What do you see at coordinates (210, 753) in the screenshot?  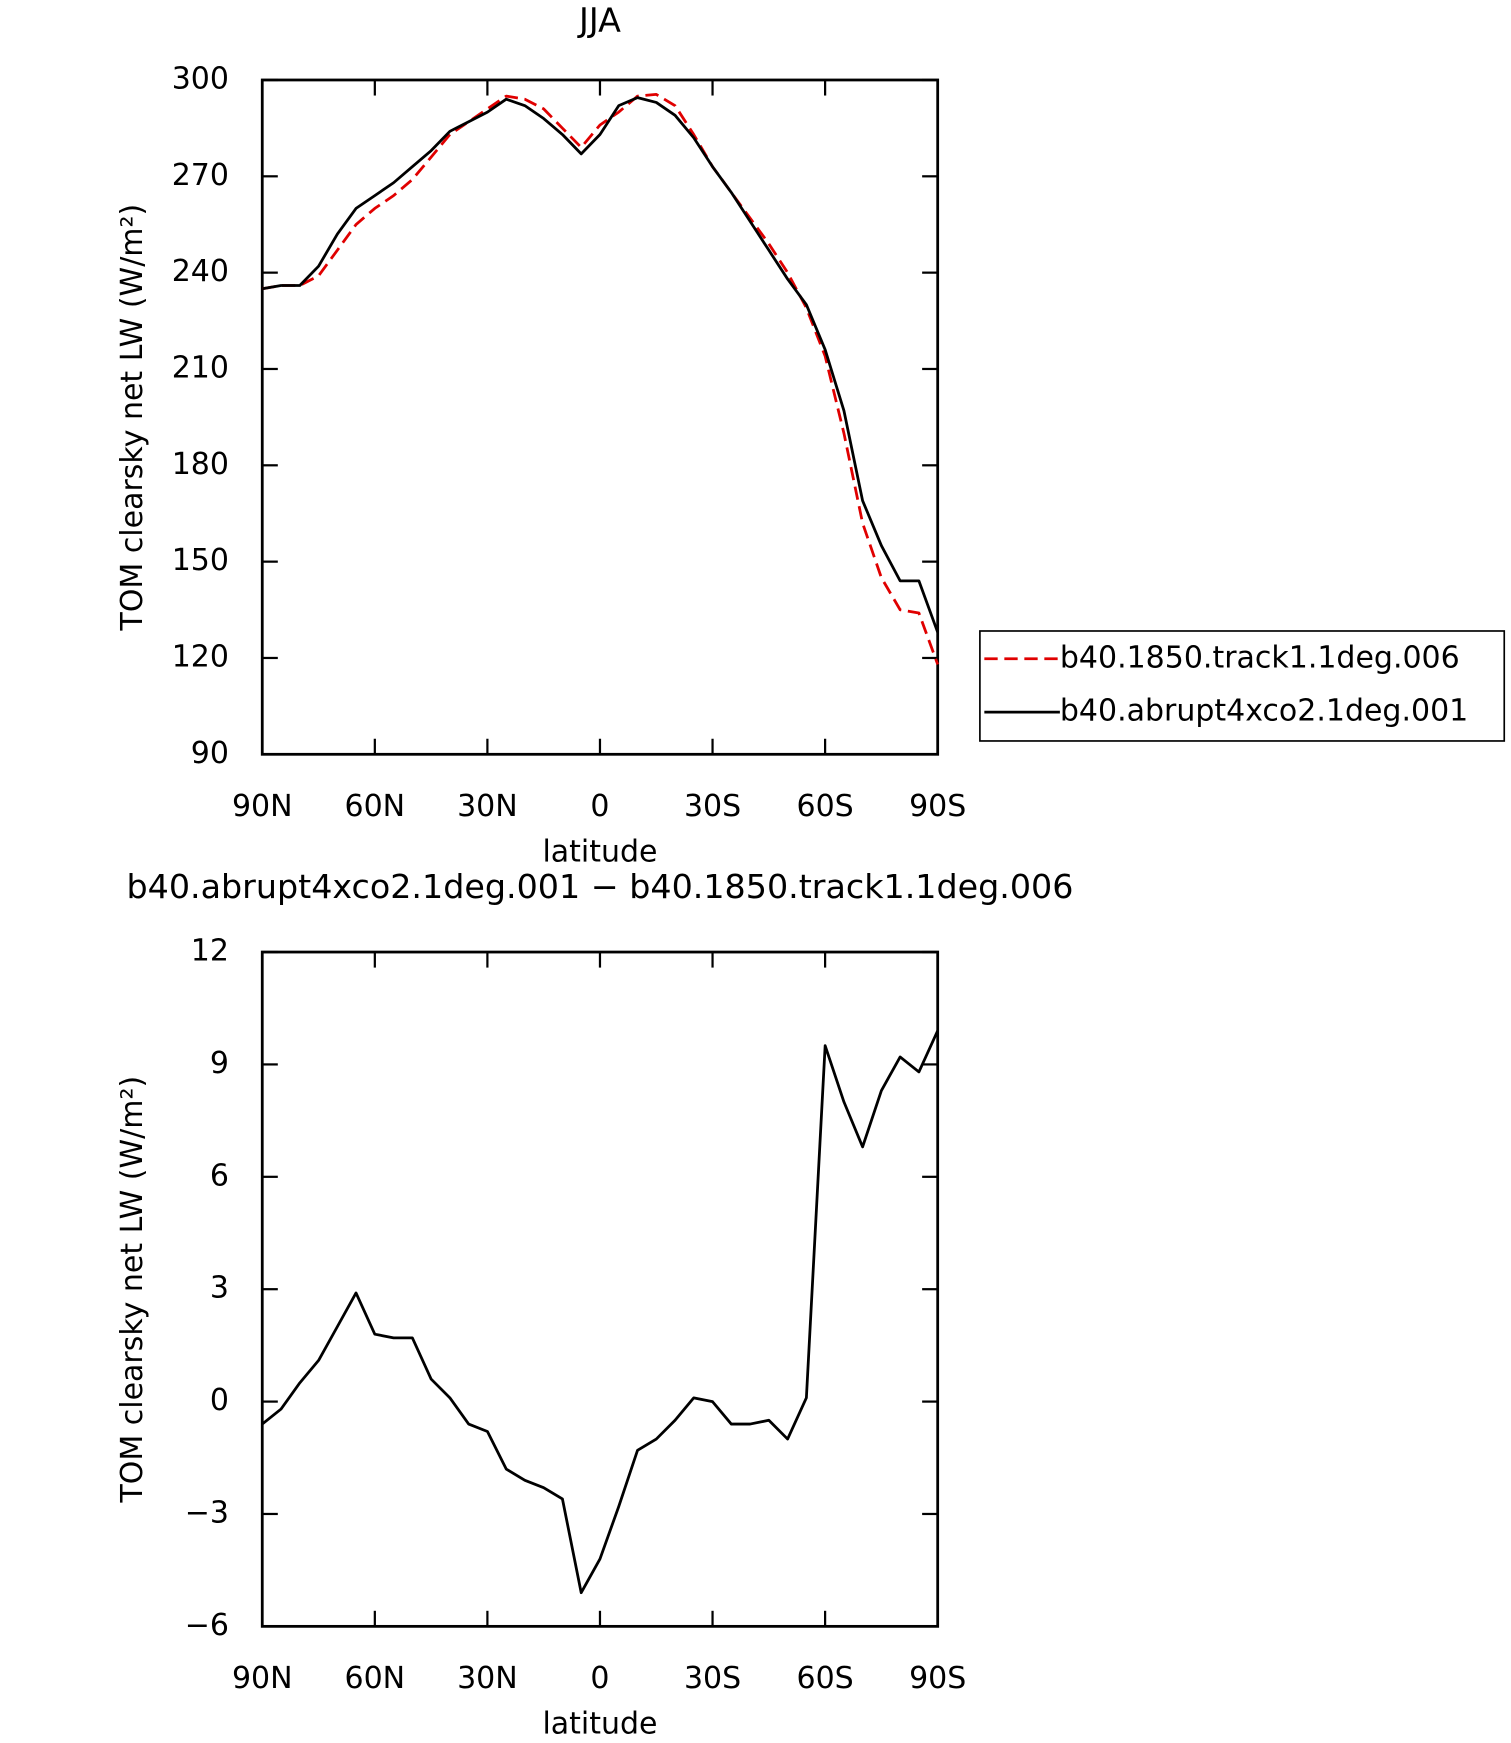 I see `y-tick-label: 90` at bounding box center [210, 753].